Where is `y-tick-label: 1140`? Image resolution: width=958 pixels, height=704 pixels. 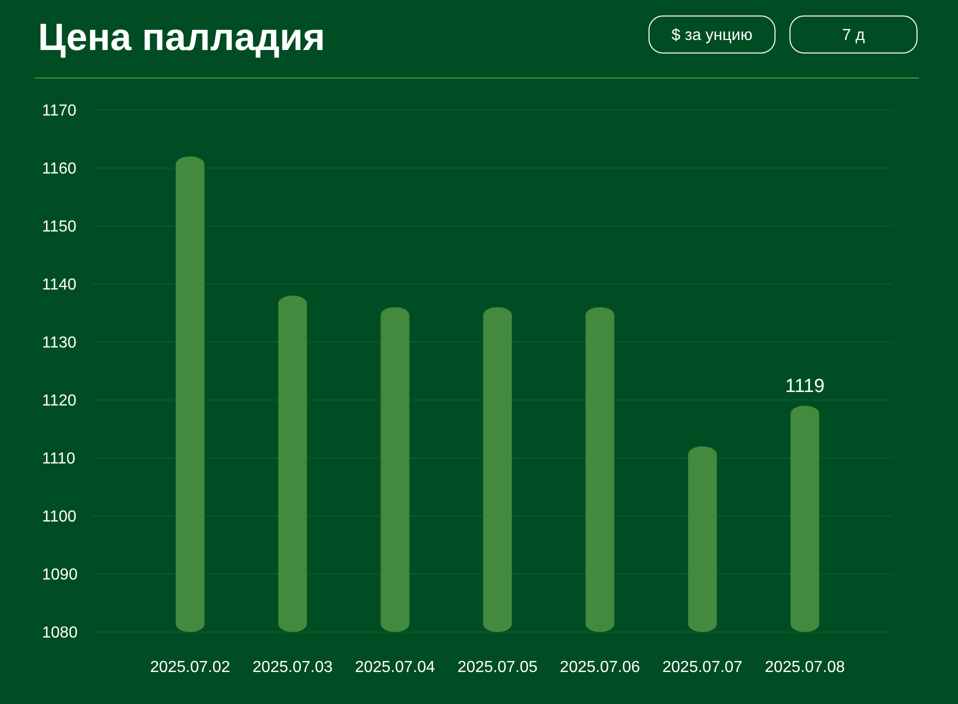 y-tick-label: 1140 is located at coordinates (59, 285).